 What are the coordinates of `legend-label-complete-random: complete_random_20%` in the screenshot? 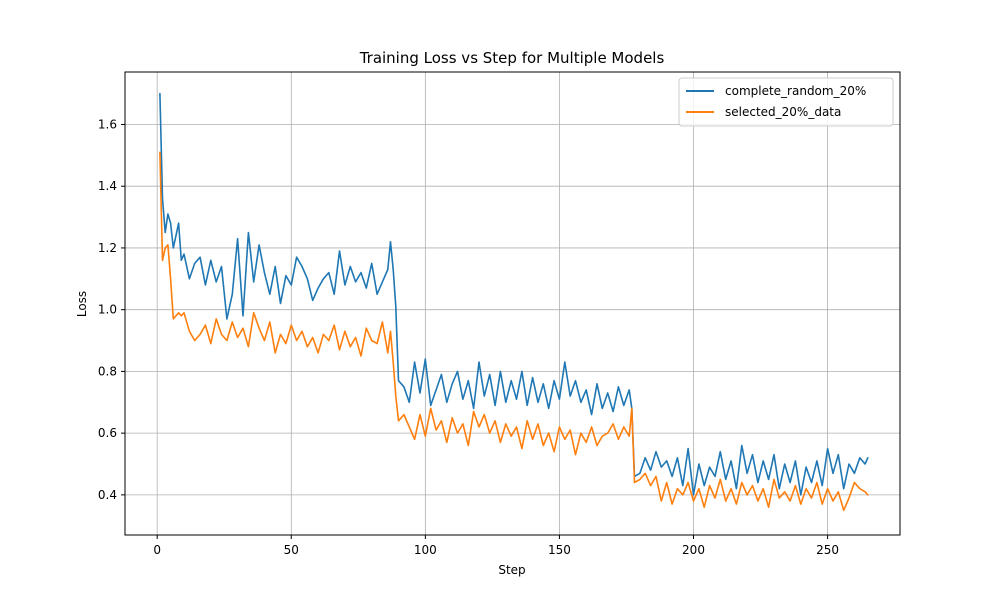 It's located at (795, 91).